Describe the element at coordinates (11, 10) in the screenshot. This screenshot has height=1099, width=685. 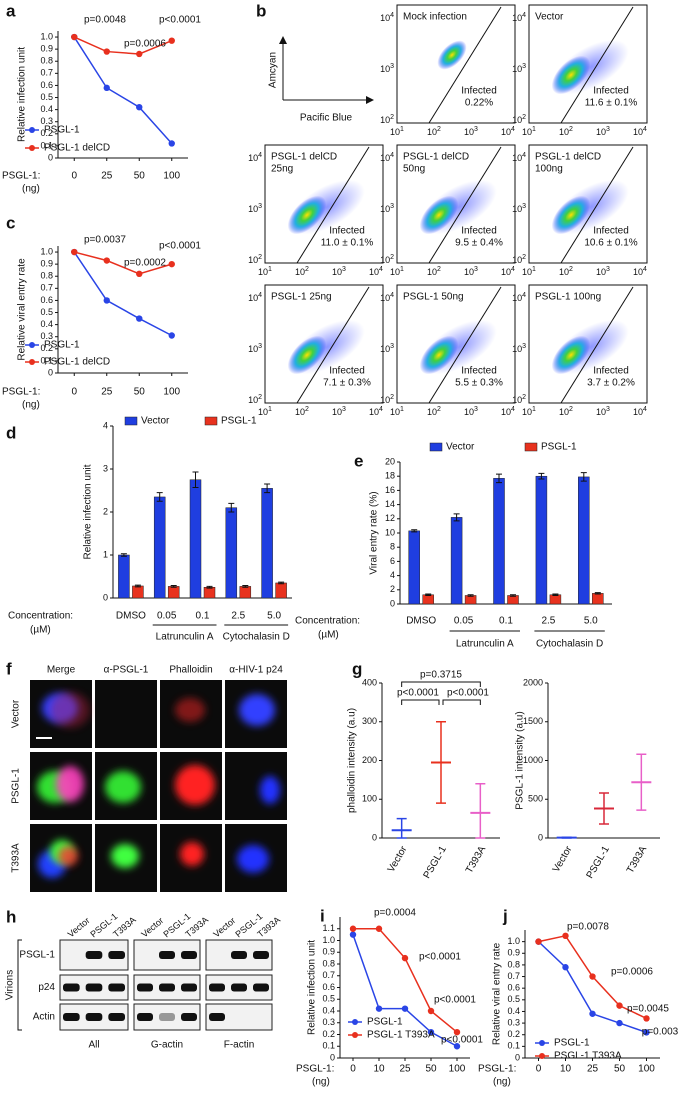
I see `panel-label: a` at that location.